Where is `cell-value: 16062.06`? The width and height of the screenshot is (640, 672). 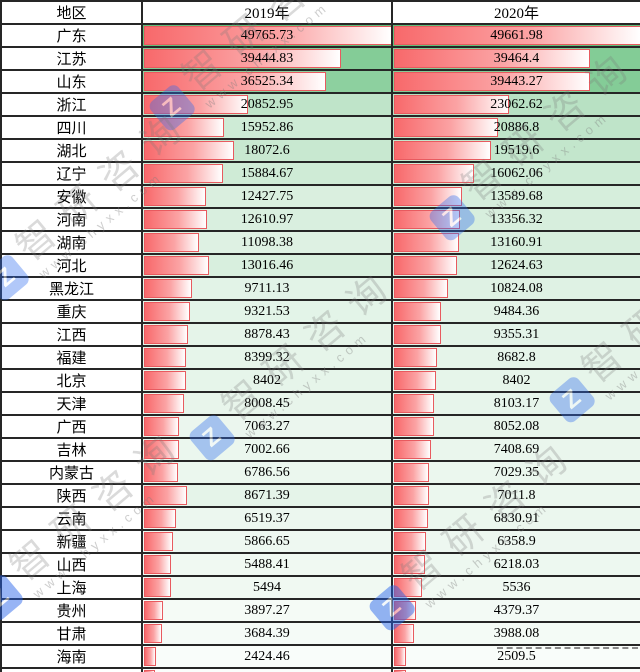 cell-value: 16062.06 is located at coordinates (516, 173).